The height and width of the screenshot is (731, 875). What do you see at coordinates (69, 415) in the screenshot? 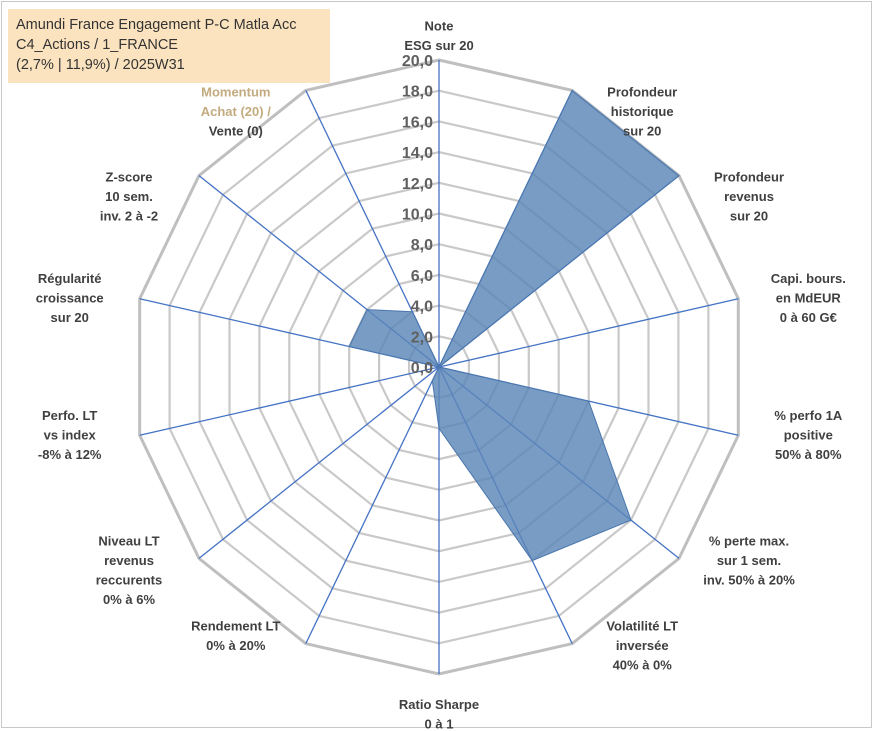
I see `axis-label-line: Perfo. LT` at bounding box center [69, 415].